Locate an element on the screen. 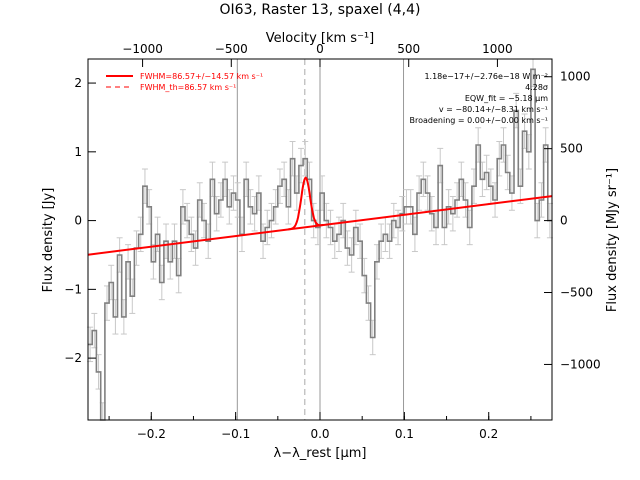  right-tick-label: 500 is located at coordinates (571, 149).